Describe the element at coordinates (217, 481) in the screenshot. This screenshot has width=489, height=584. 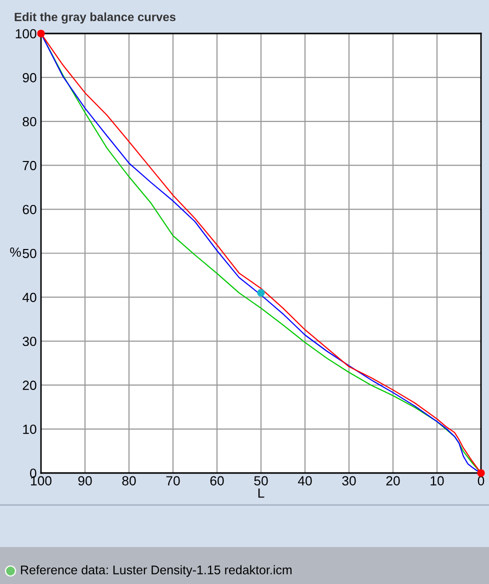
I see `x-tick-label: 60` at that location.